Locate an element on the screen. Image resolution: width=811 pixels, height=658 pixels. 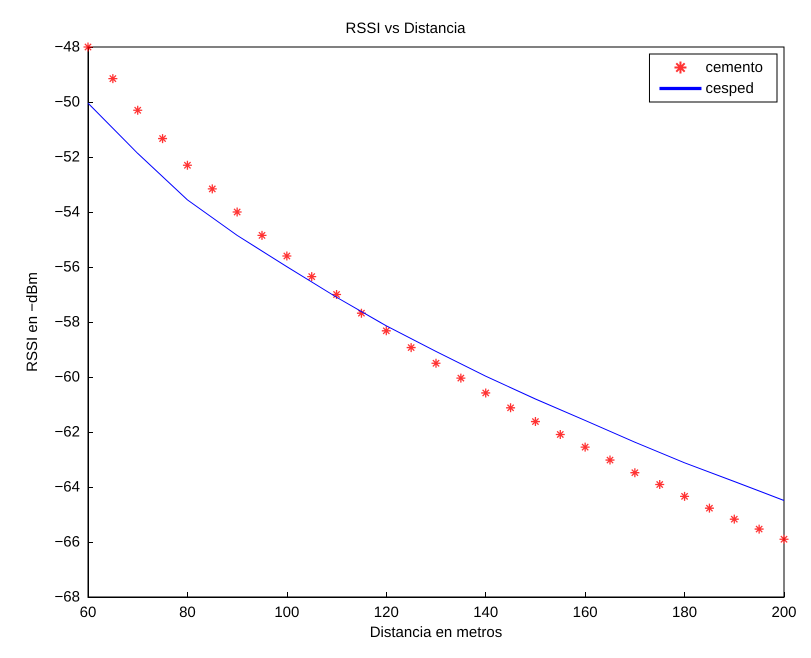
y-tick-label: −48 is located at coordinates (67, 47).